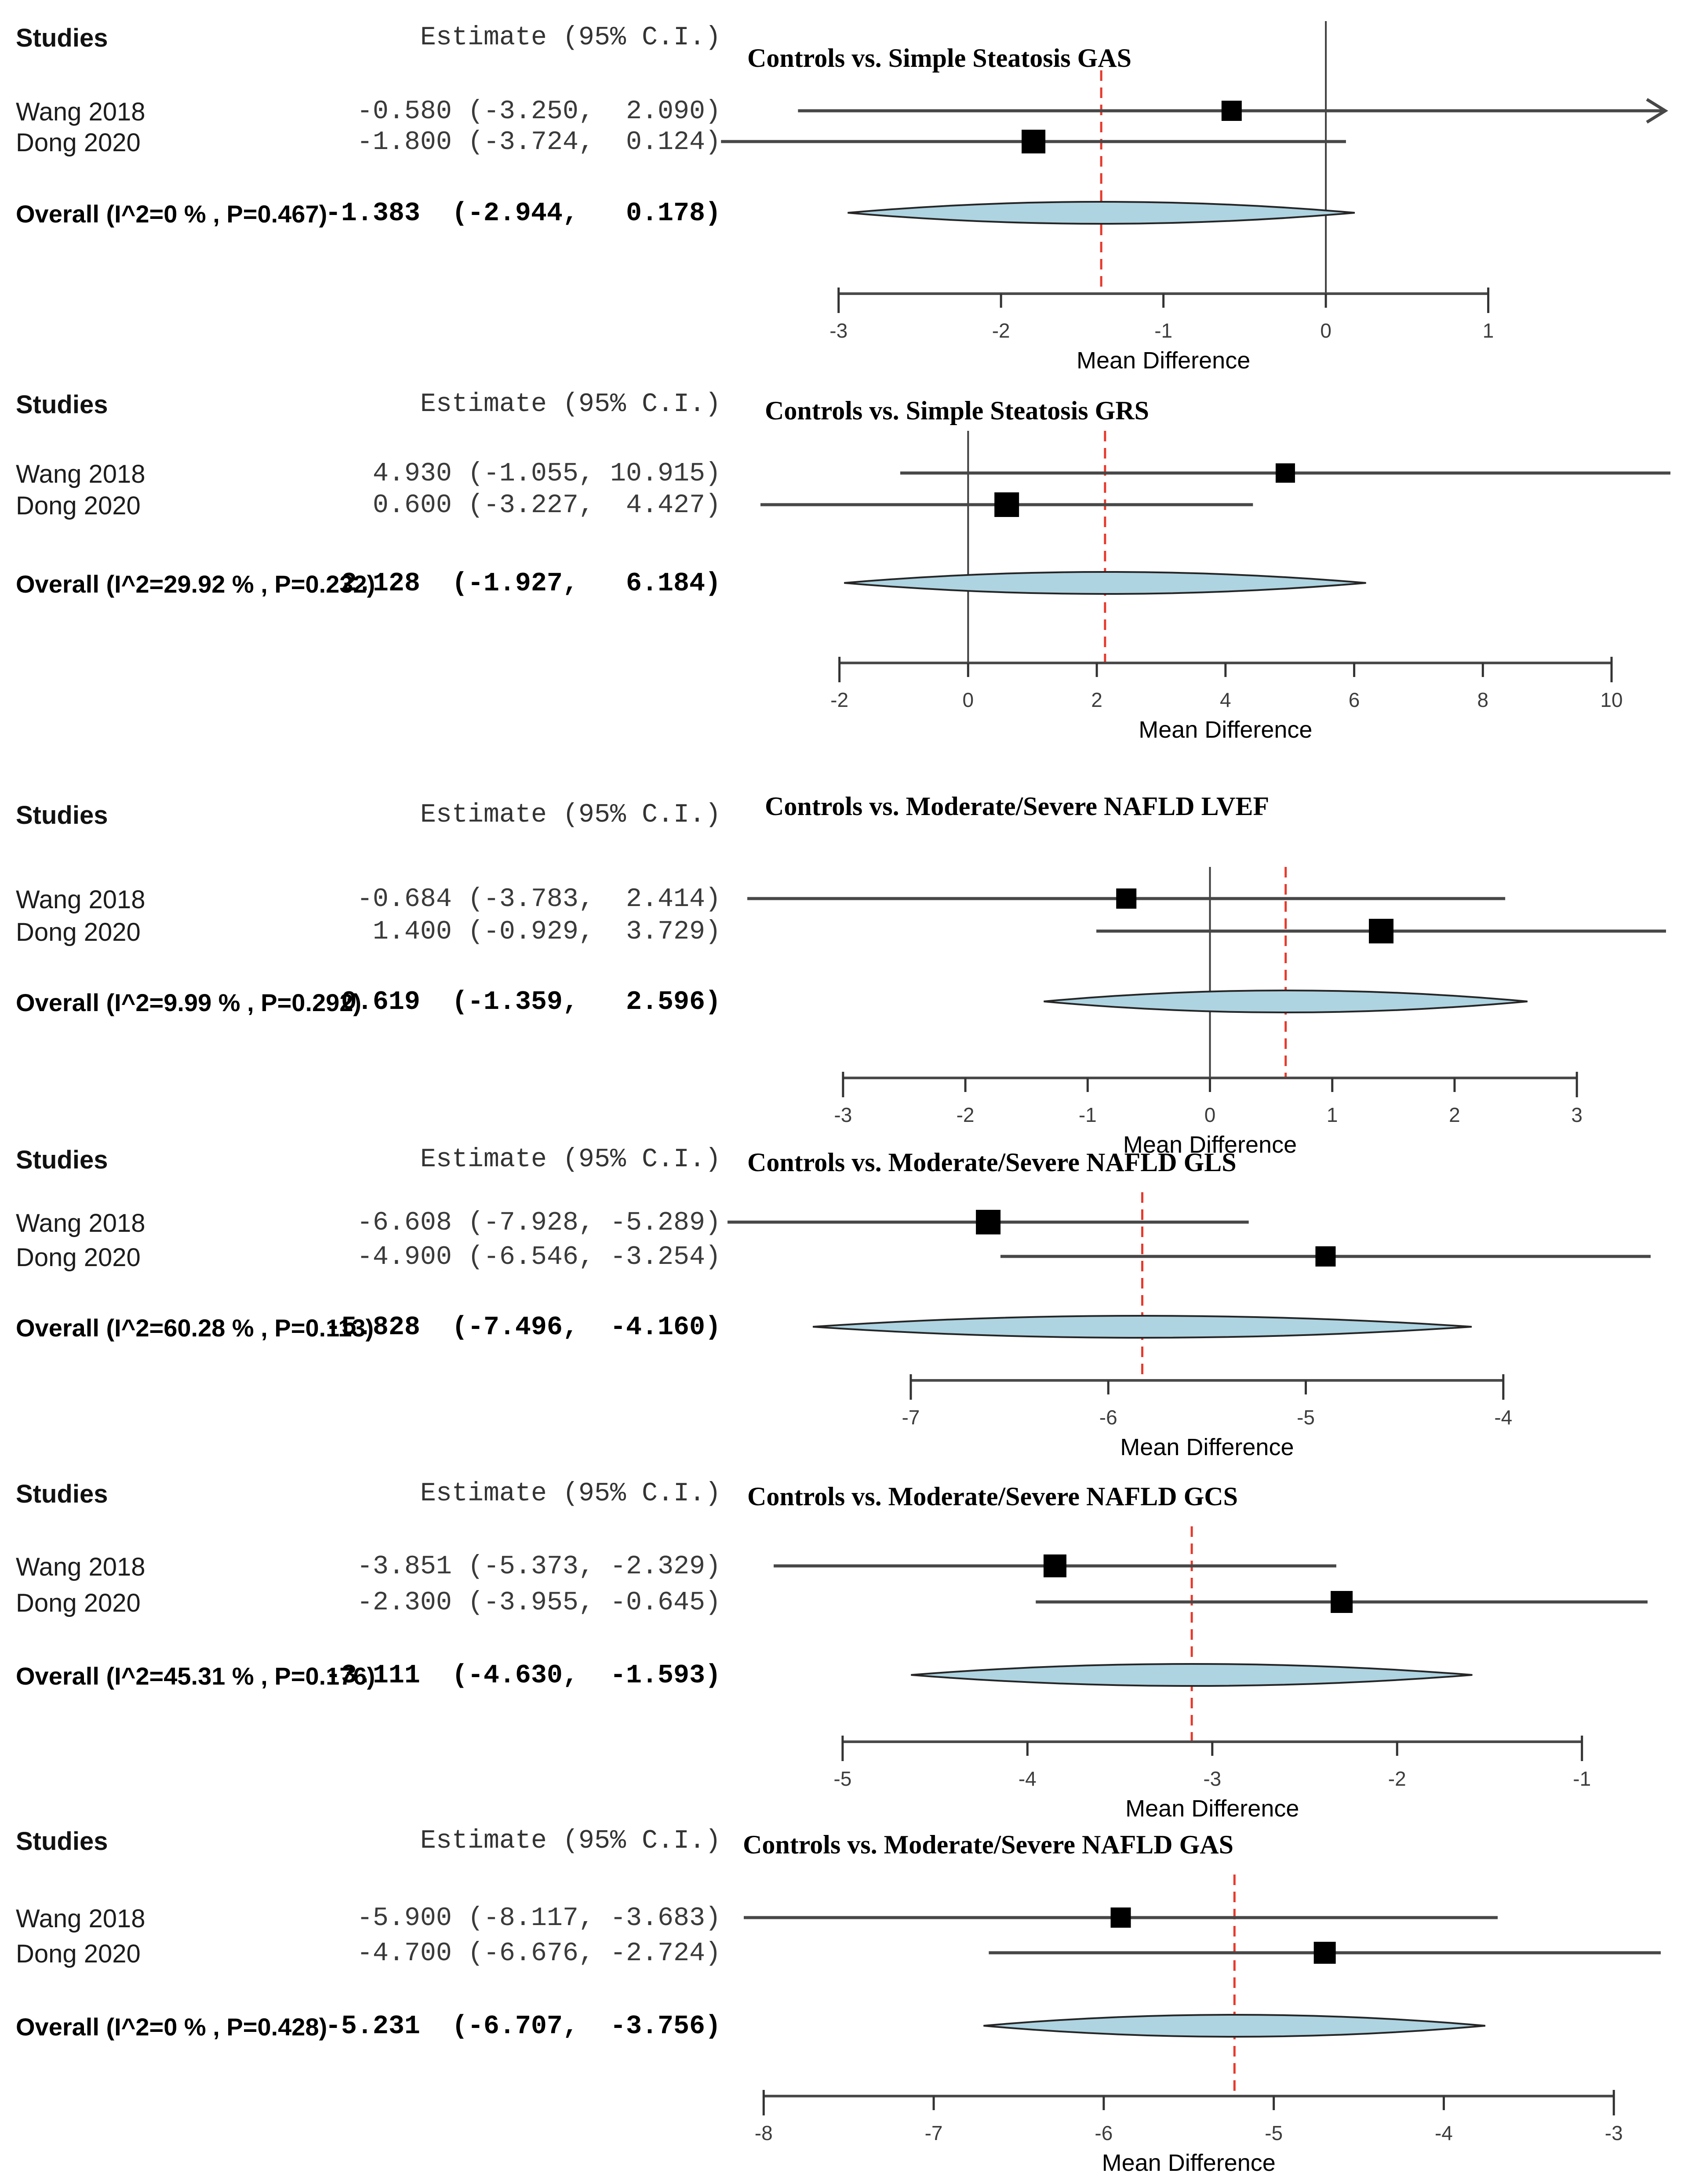 The width and height of the screenshot is (1688, 2184). Describe the element at coordinates (171, 2027) in the screenshot. I see `overall-label: Overall (I^2=0 % , P=0.428)` at that location.